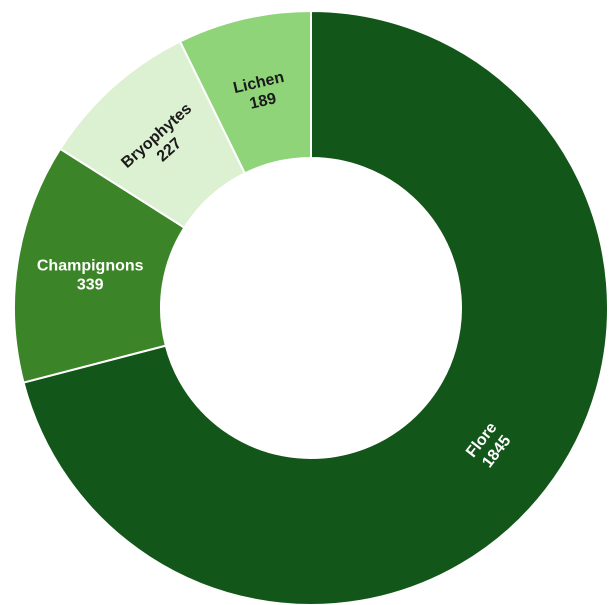 This screenshot has height=605, width=611. Describe the element at coordinates (90, 275) in the screenshot. I see `slice-label-champignons: Champignons 339` at that location.